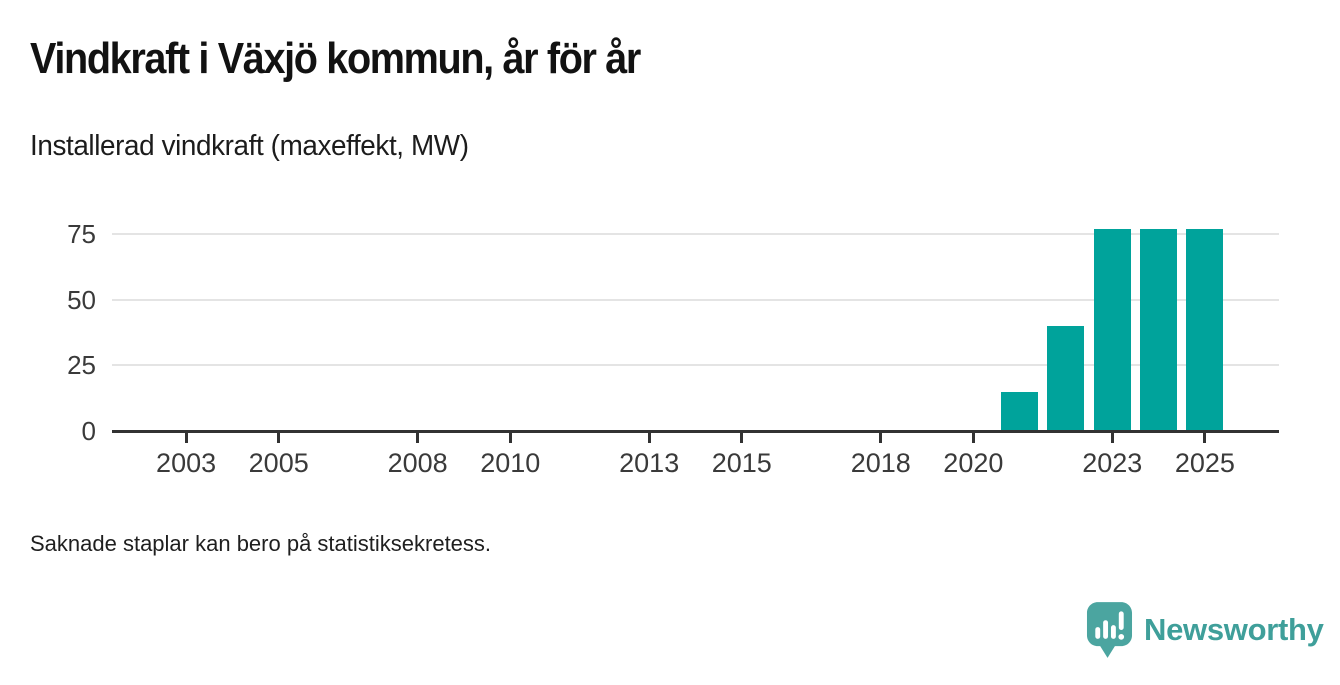 The width and height of the screenshot is (1340, 685). What do you see at coordinates (417, 463) in the screenshot?
I see `x-axis-label-2008: 2008` at bounding box center [417, 463].